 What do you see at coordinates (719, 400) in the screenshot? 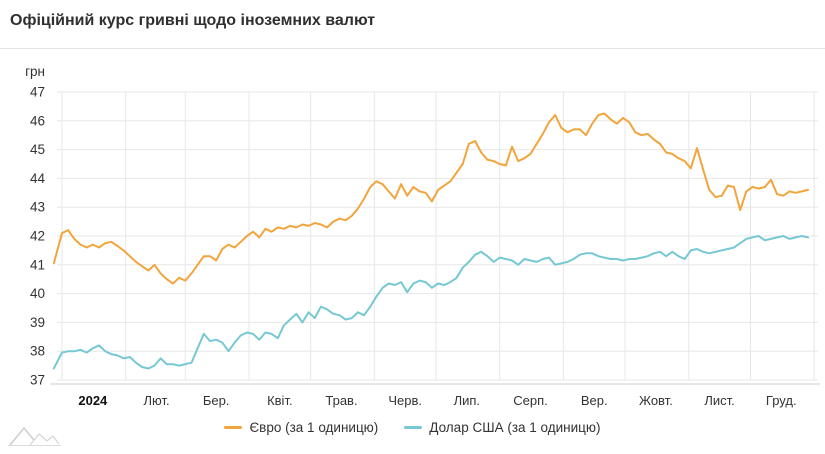
I see `x-tick-label: Лист.` at bounding box center [719, 400].